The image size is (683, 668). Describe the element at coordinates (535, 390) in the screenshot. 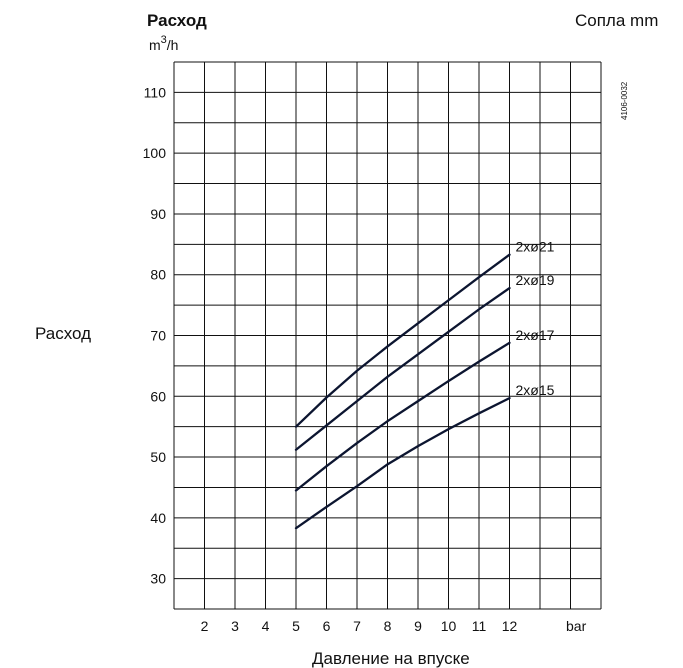

I see `series-label: 2xø15` at that location.